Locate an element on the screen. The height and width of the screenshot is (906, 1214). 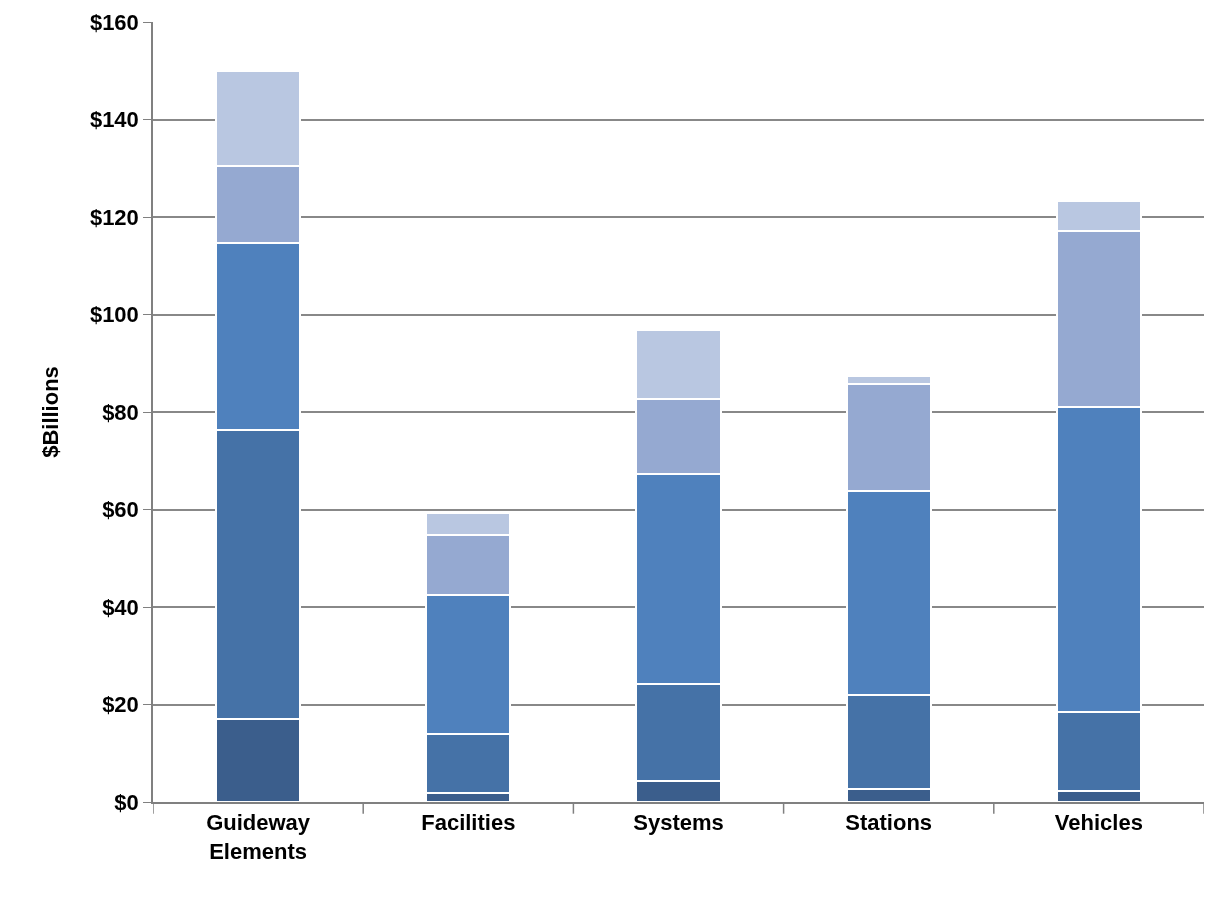
y-tick-label: $20 is located at coordinates (120, 705).